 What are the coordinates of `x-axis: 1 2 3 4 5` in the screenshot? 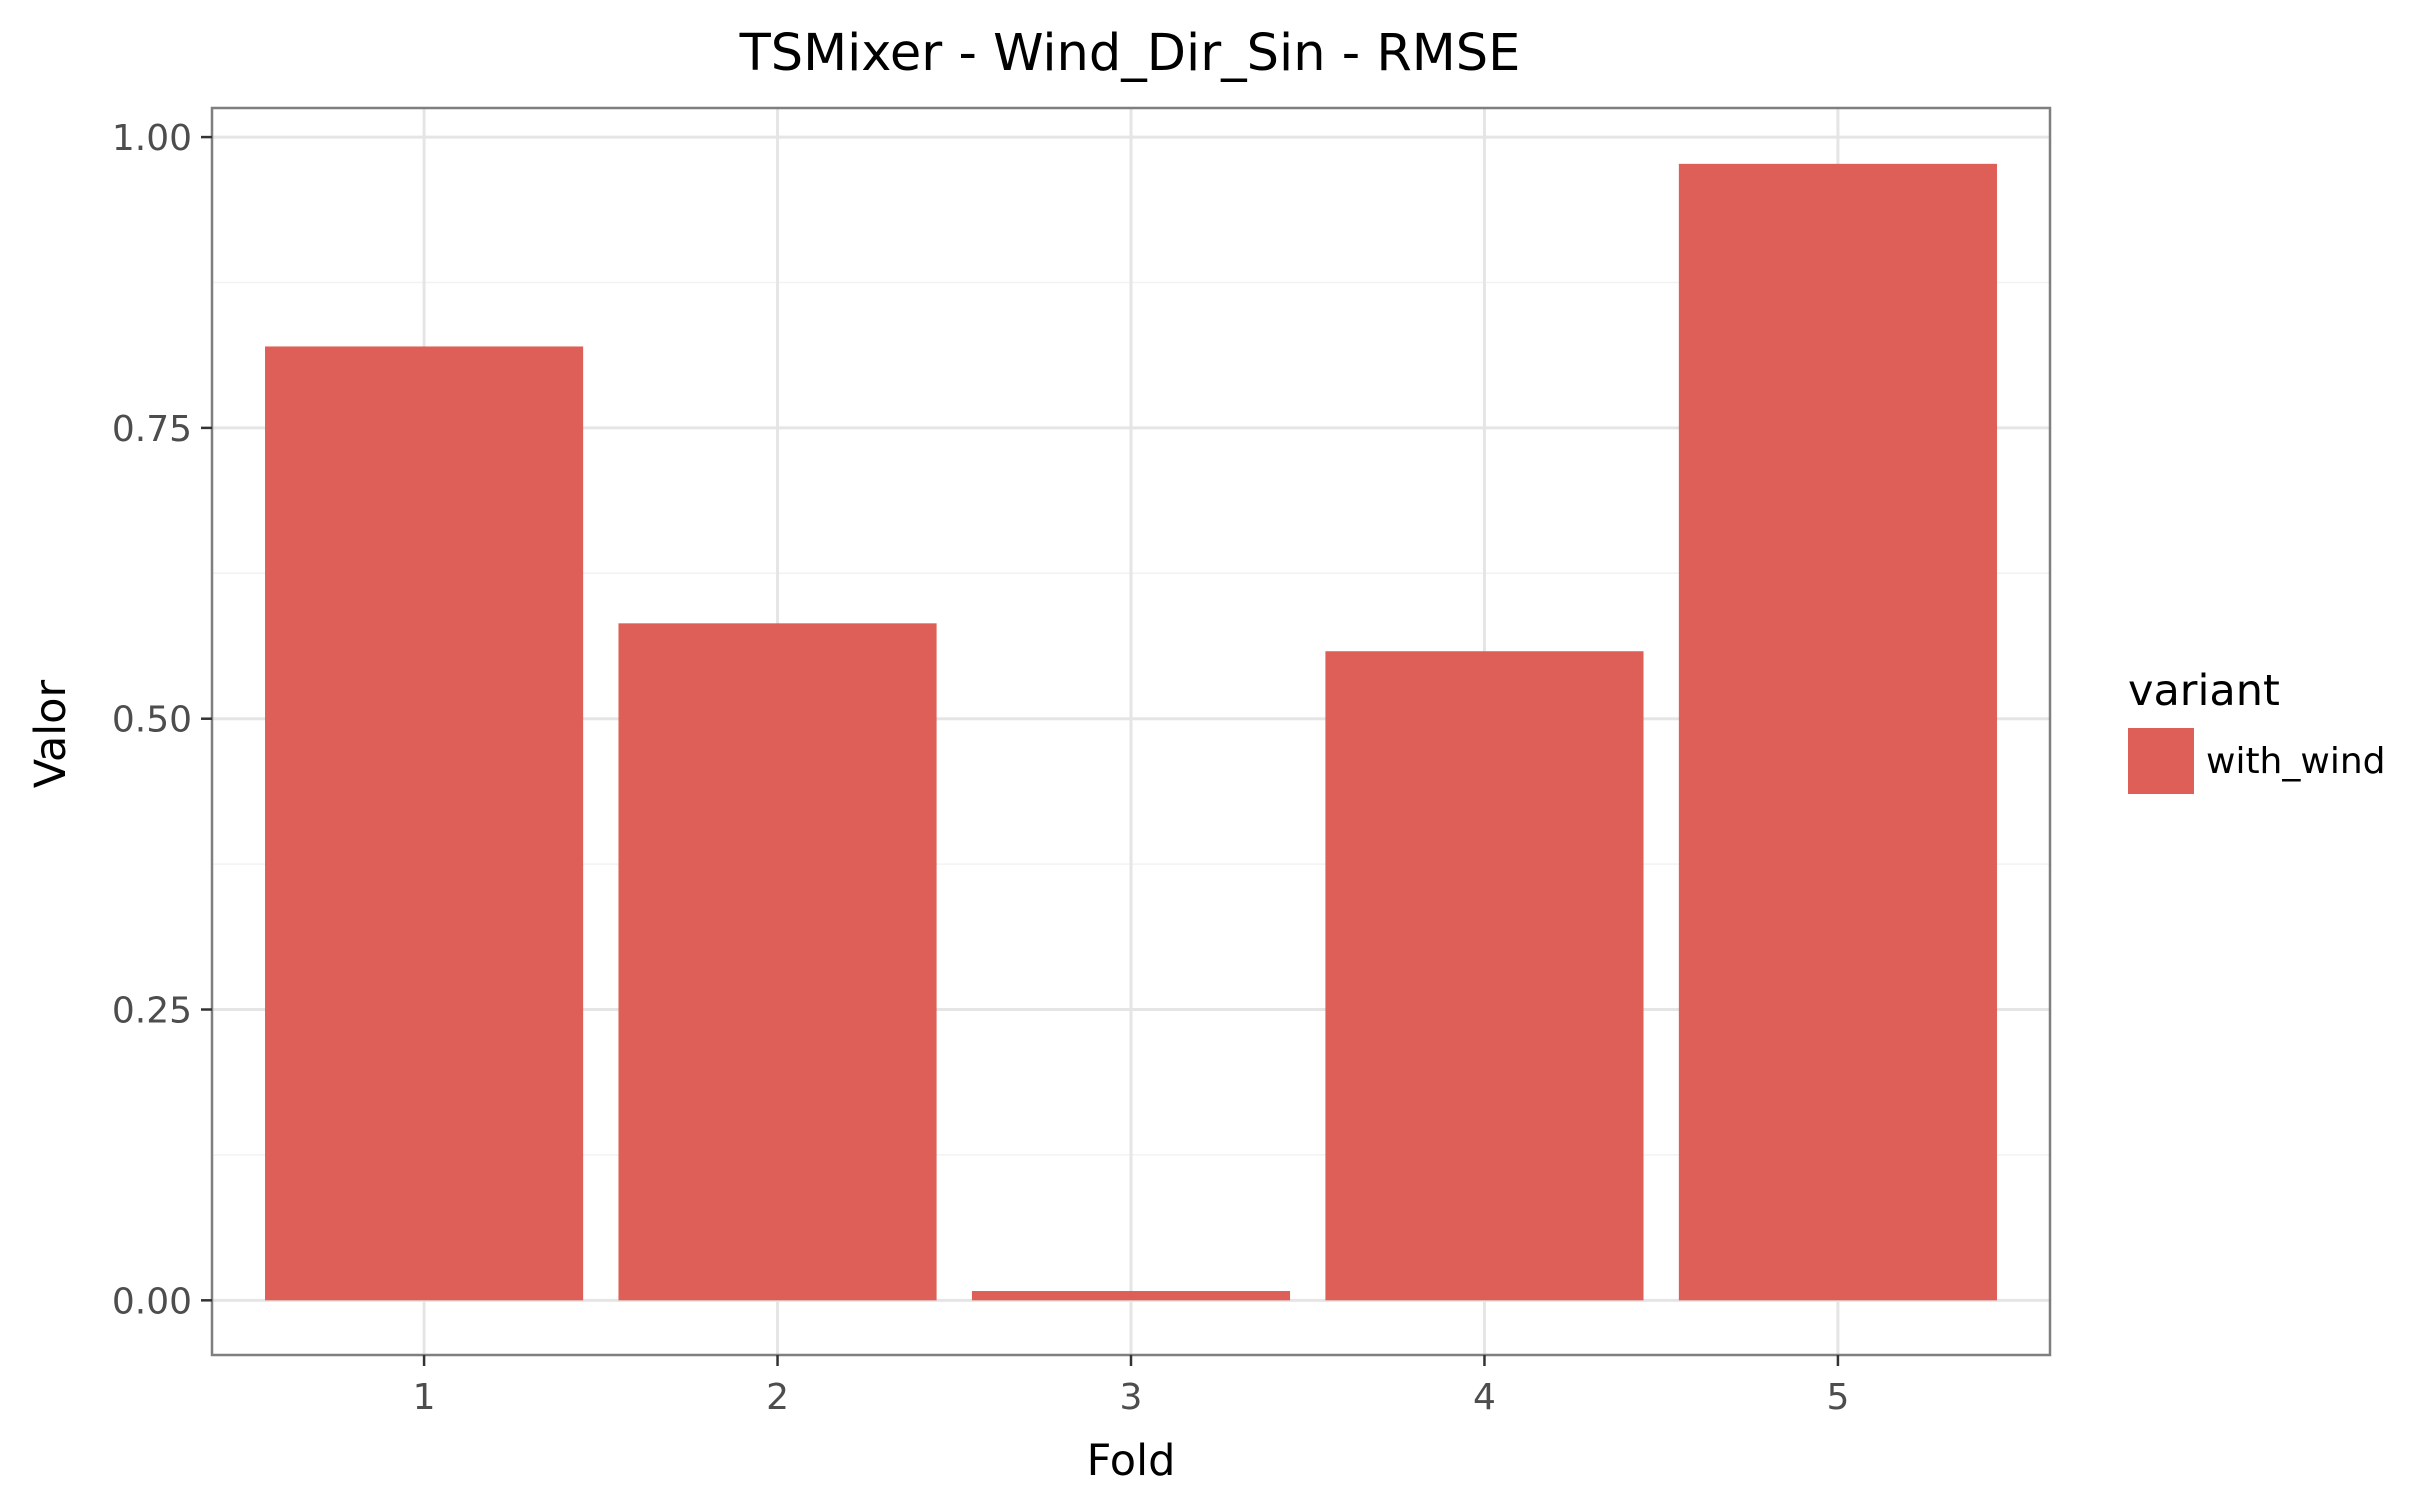 It's located at (1131, 1386).